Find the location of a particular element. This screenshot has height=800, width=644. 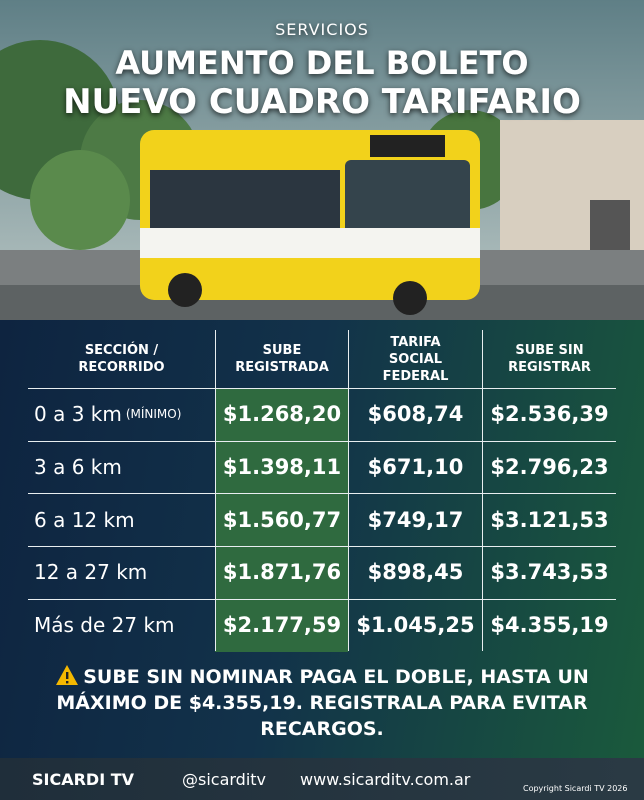

section-cell: 12 a 27 km is located at coordinates (121, 572).